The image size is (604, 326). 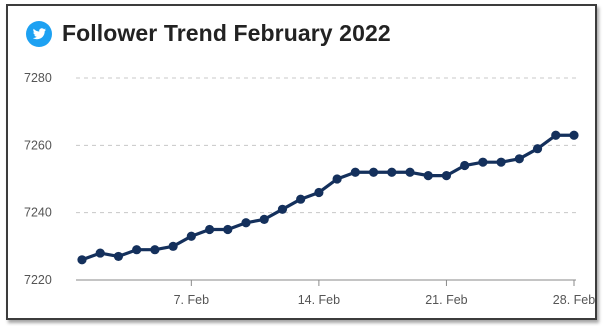 I want to click on x-tick-label: 14. Feb, so click(x=319, y=300).